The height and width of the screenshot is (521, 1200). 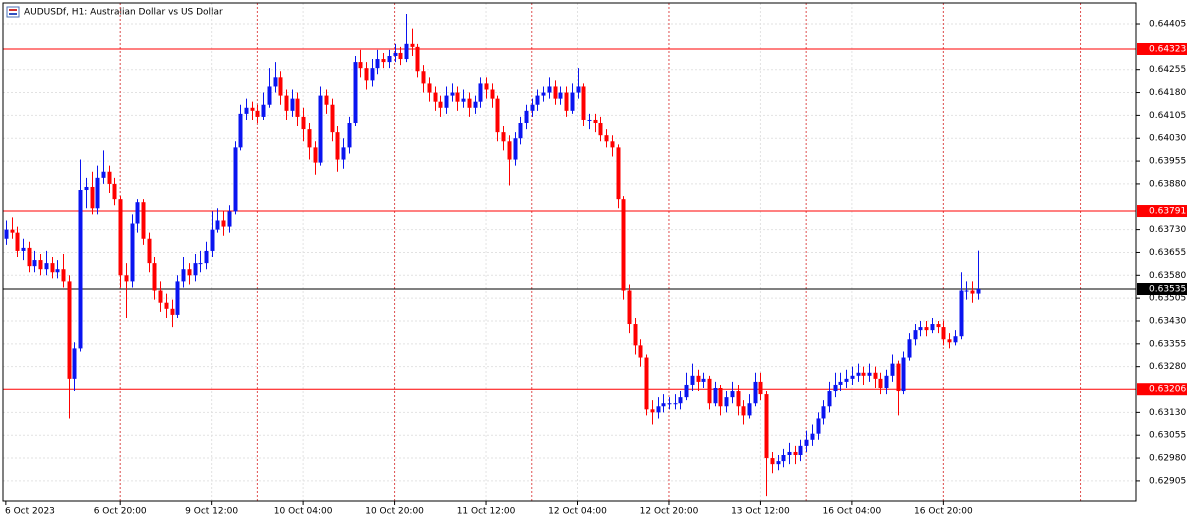 What do you see at coordinates (1167, 481) in the screenshot?
I see `y-tick-label: 0.62905` at bounding box center [1167, 481].